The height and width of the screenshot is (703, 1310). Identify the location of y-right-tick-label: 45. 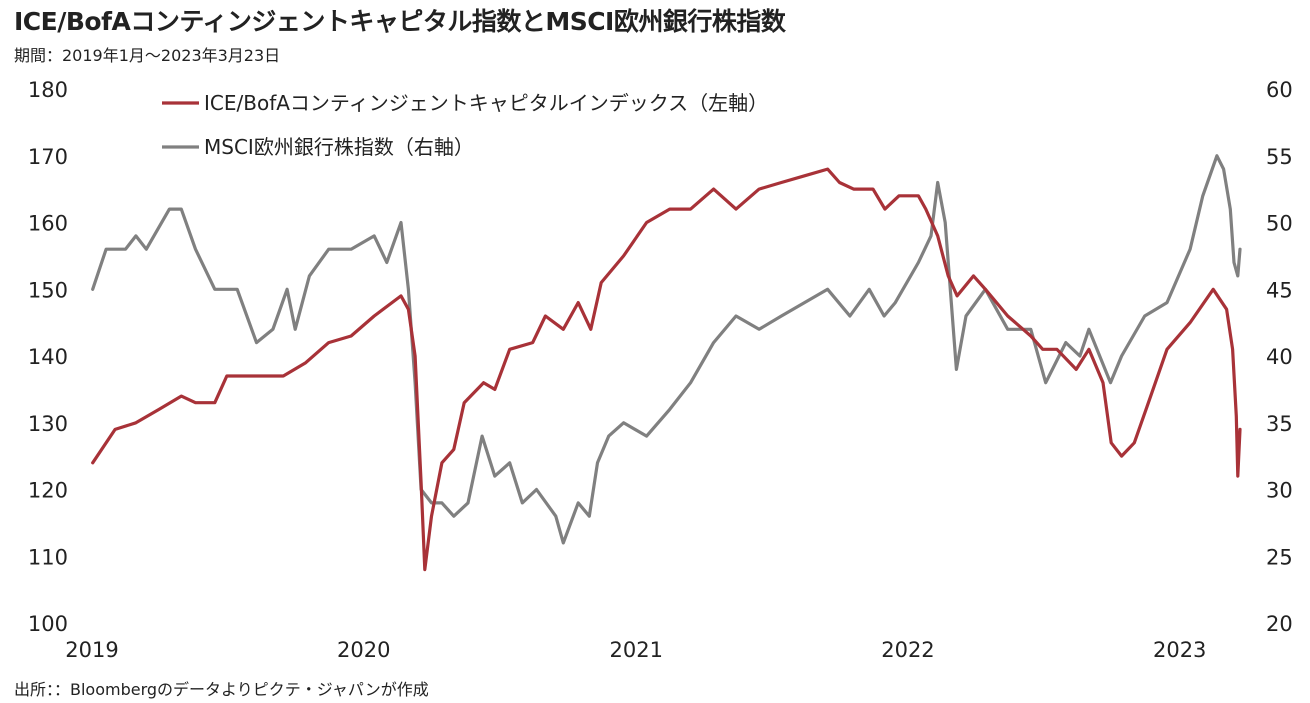
(1279, 290).